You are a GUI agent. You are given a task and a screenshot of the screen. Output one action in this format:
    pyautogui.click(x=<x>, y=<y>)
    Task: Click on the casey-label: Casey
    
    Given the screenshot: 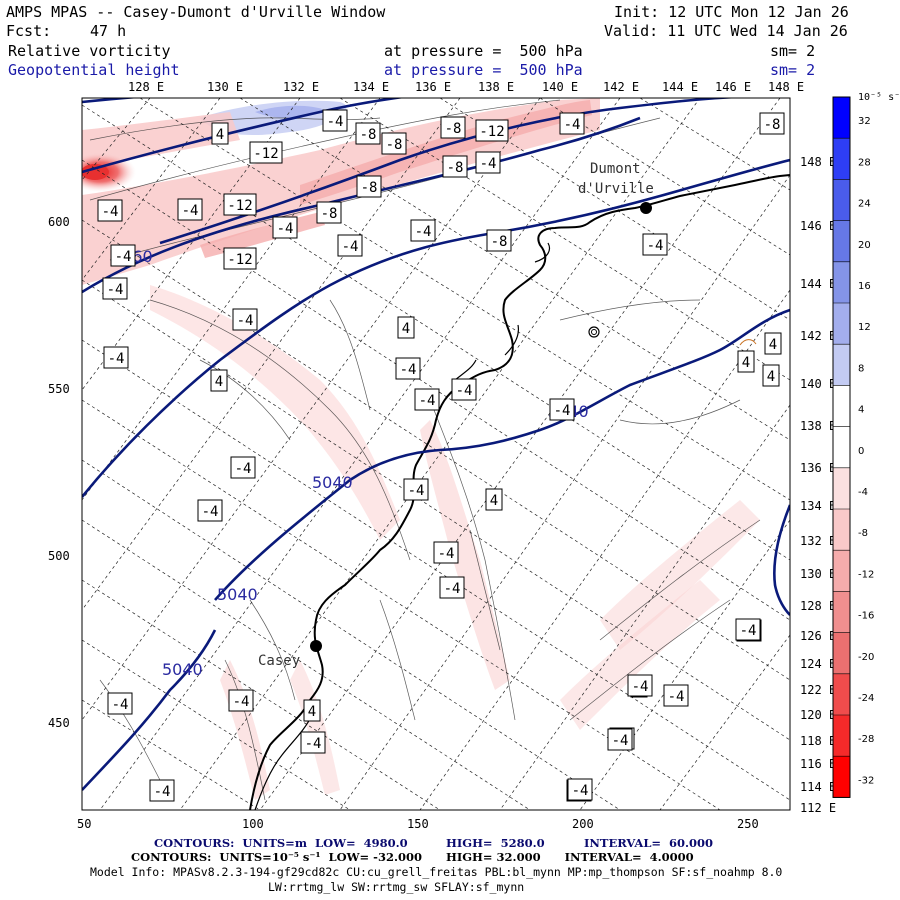 What is the action you would take?
    pyautogui.click(x=279, y=661)
    